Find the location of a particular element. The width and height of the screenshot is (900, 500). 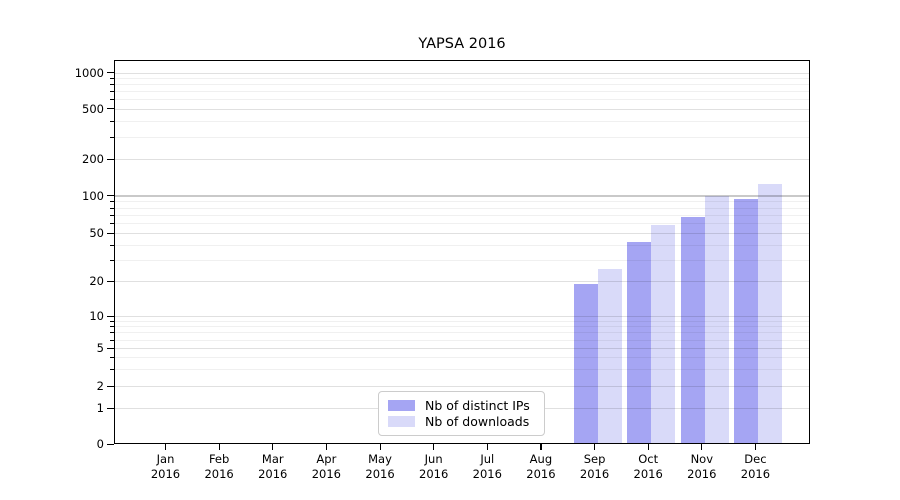

y-tick-label: 5 is located at coordinates (100, 348).